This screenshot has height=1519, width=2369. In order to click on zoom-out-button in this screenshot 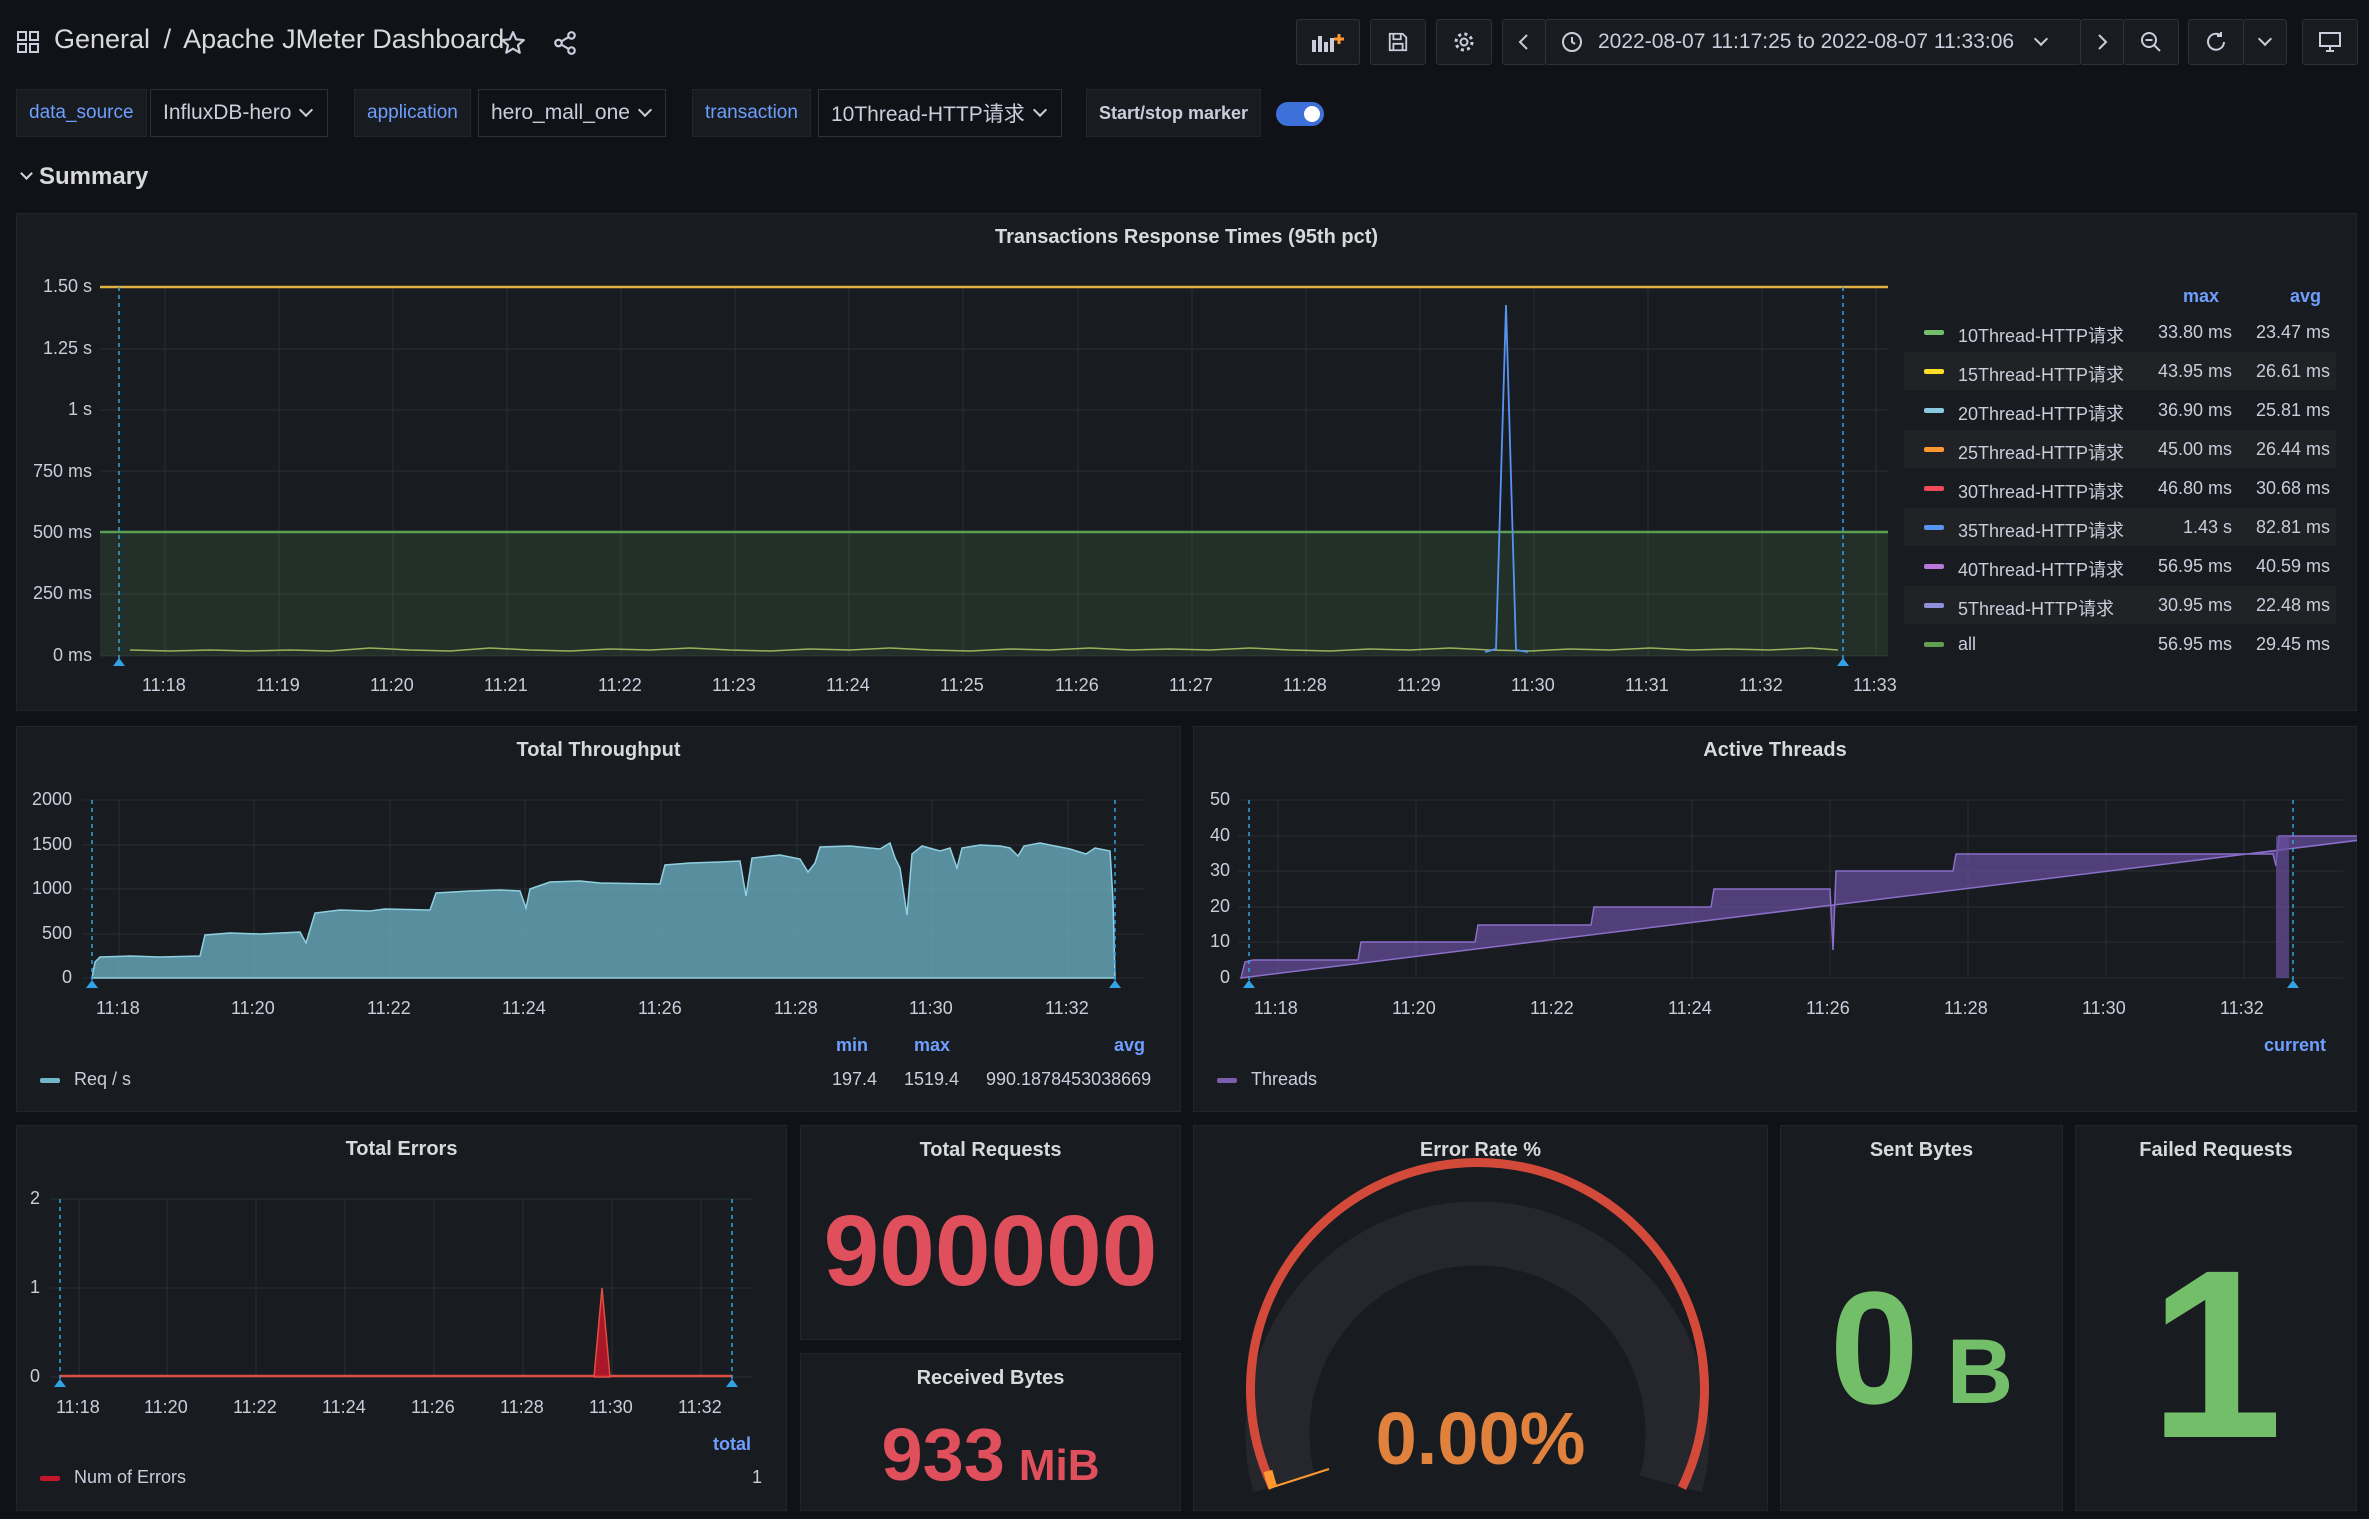, I will do `click(2151, 42)`.